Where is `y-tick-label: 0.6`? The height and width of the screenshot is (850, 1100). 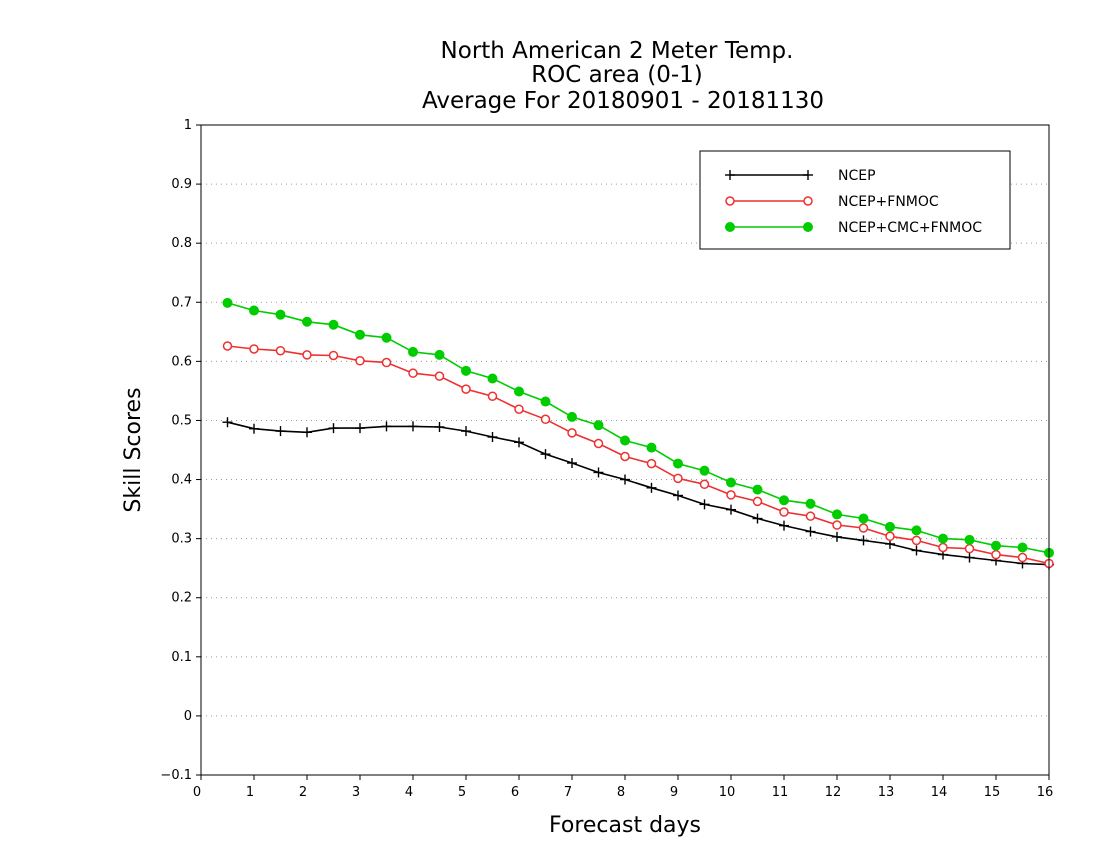
y-tick-label: 0.6 is located at coordinates (181, 361).